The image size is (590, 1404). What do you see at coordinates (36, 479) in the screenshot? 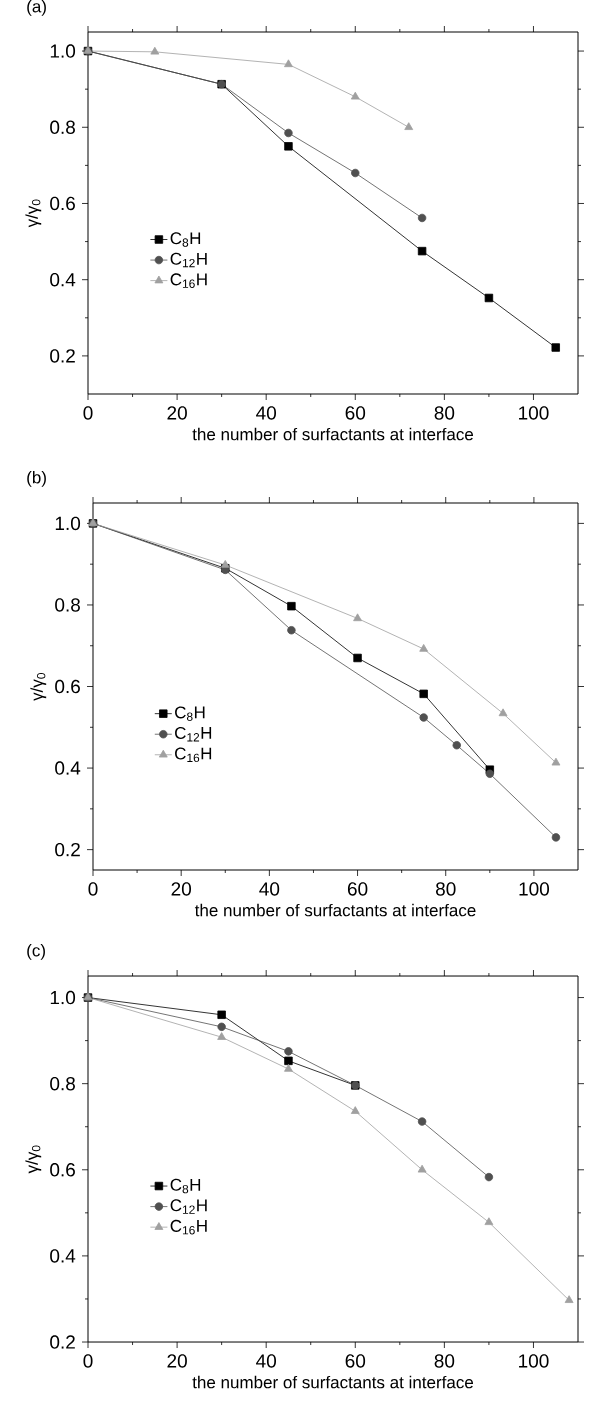
I see `chart-title: (b)` at bounding box center [36, 479].